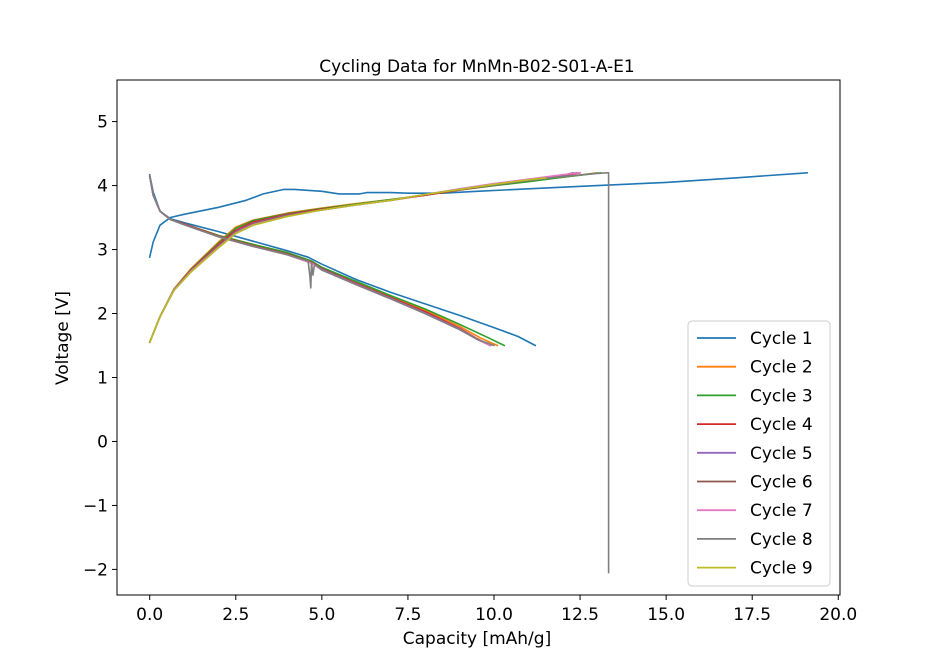 The width and height of the screenshot is (933, 669). I want to click on x-tick-label: 15.0, so click(666, 615).